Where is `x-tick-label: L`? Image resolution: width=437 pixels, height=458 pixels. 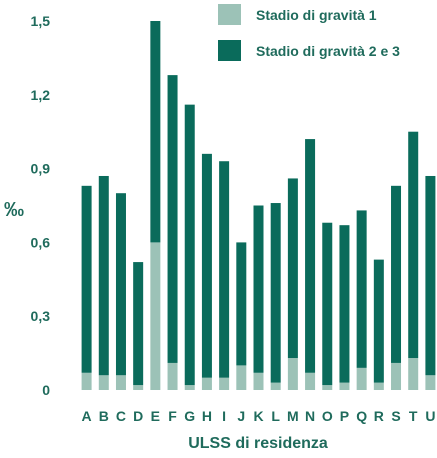 x-tick-label: L is located at coordinates (275, 416).